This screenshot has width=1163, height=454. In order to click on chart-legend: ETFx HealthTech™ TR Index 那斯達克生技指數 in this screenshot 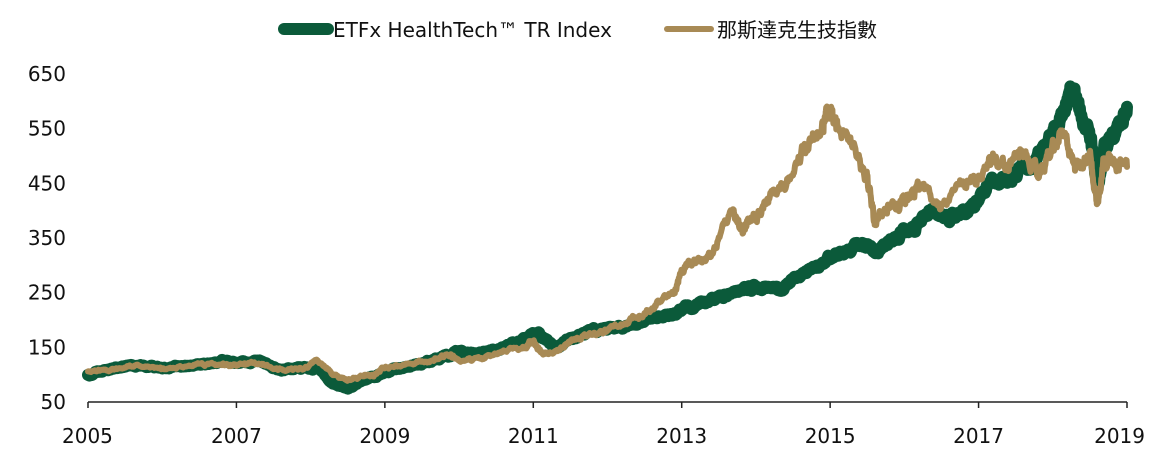, I will do `click(577, 30)`.